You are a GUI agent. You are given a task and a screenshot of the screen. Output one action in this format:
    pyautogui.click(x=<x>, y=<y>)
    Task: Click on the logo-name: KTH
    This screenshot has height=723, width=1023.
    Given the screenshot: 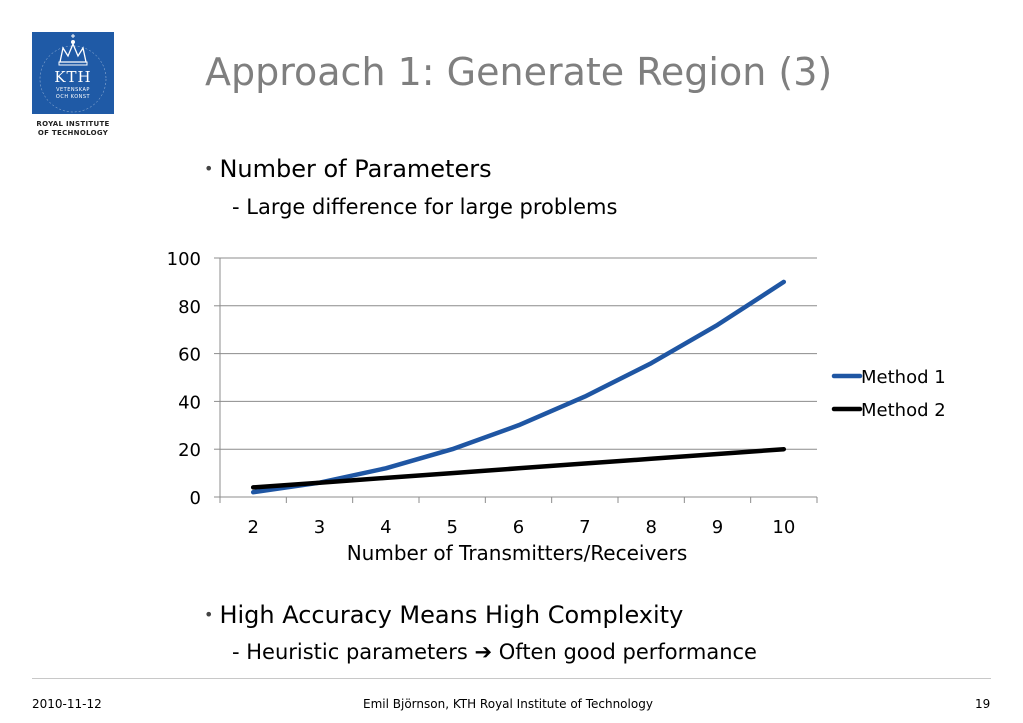 What is the action you would take?
    pyautogui.click(x=73, y=77)
    